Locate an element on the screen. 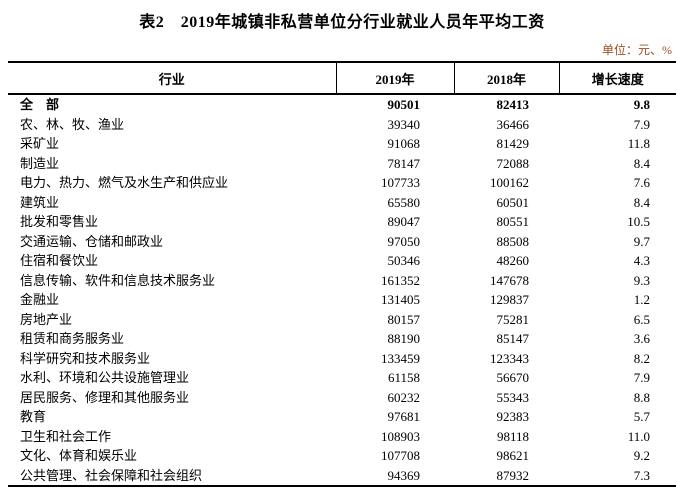 The image size is (684, 497). growth-rate-cell: 8.8 is located at coordinates (641, 397).